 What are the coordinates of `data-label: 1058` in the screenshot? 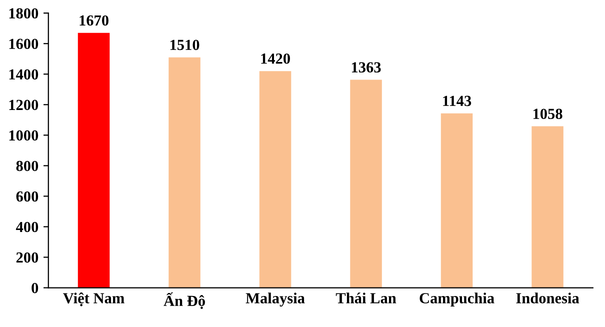 It's located at (547, 114).